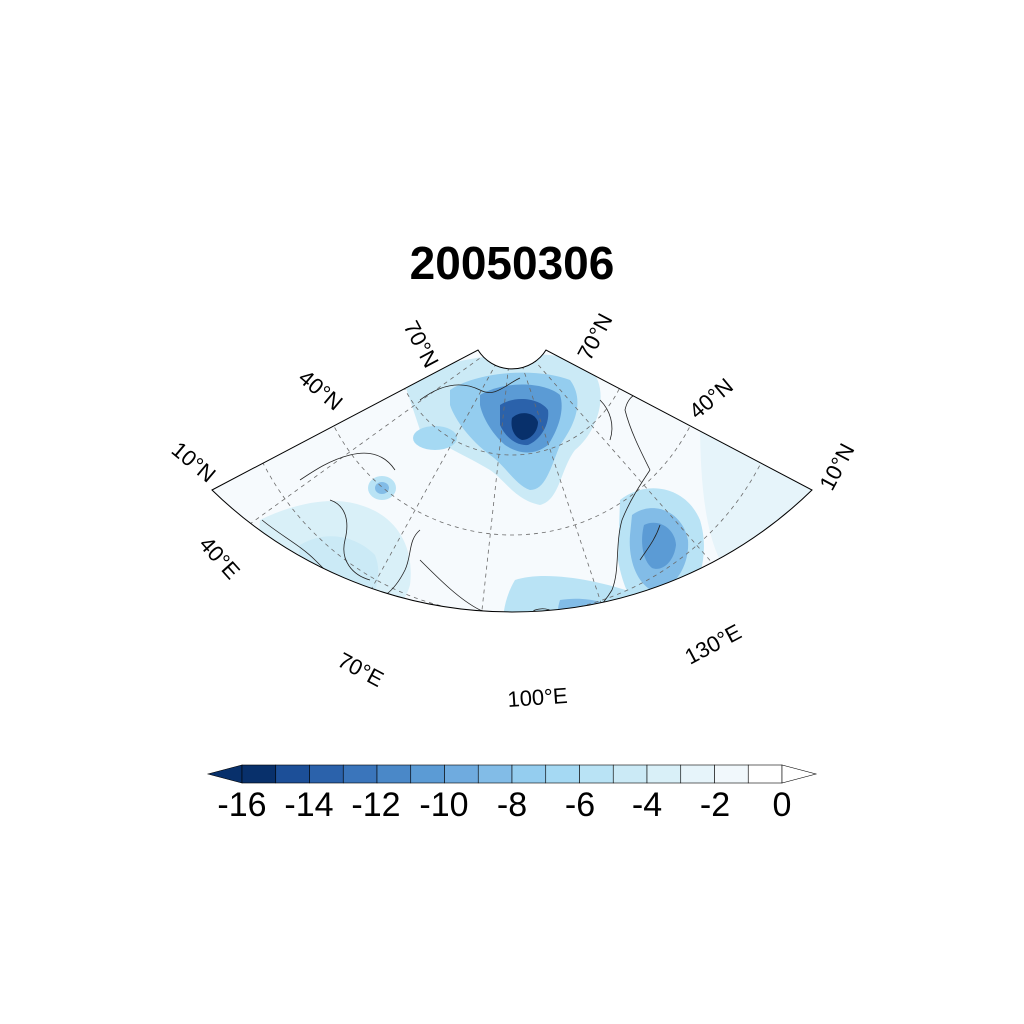  Describe the element at coordinates (580, 805) in the screenshot. I see `colorbar-label: -6` at that location.